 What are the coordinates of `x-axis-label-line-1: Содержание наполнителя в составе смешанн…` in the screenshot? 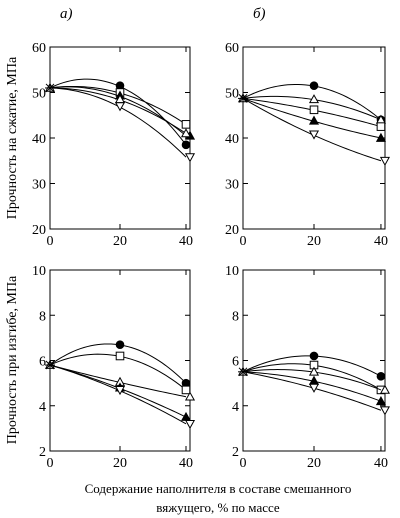 It's located at (218, 488).